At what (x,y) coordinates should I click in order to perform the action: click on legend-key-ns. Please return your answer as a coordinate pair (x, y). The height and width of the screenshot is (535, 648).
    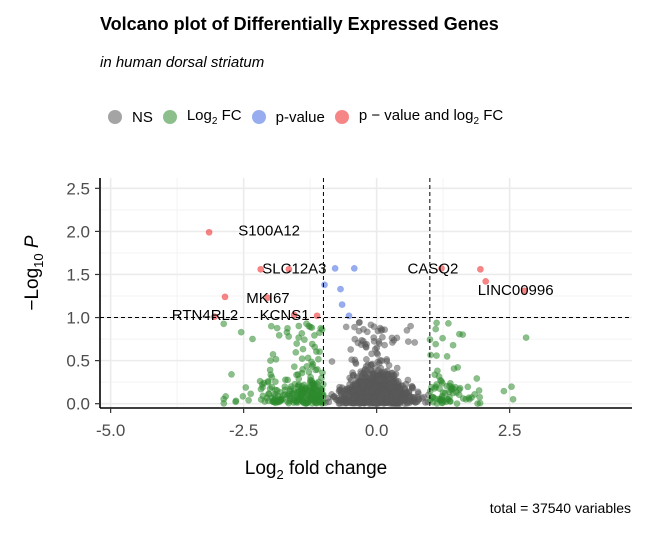
    Looking at the image, I should click on (115, 117).